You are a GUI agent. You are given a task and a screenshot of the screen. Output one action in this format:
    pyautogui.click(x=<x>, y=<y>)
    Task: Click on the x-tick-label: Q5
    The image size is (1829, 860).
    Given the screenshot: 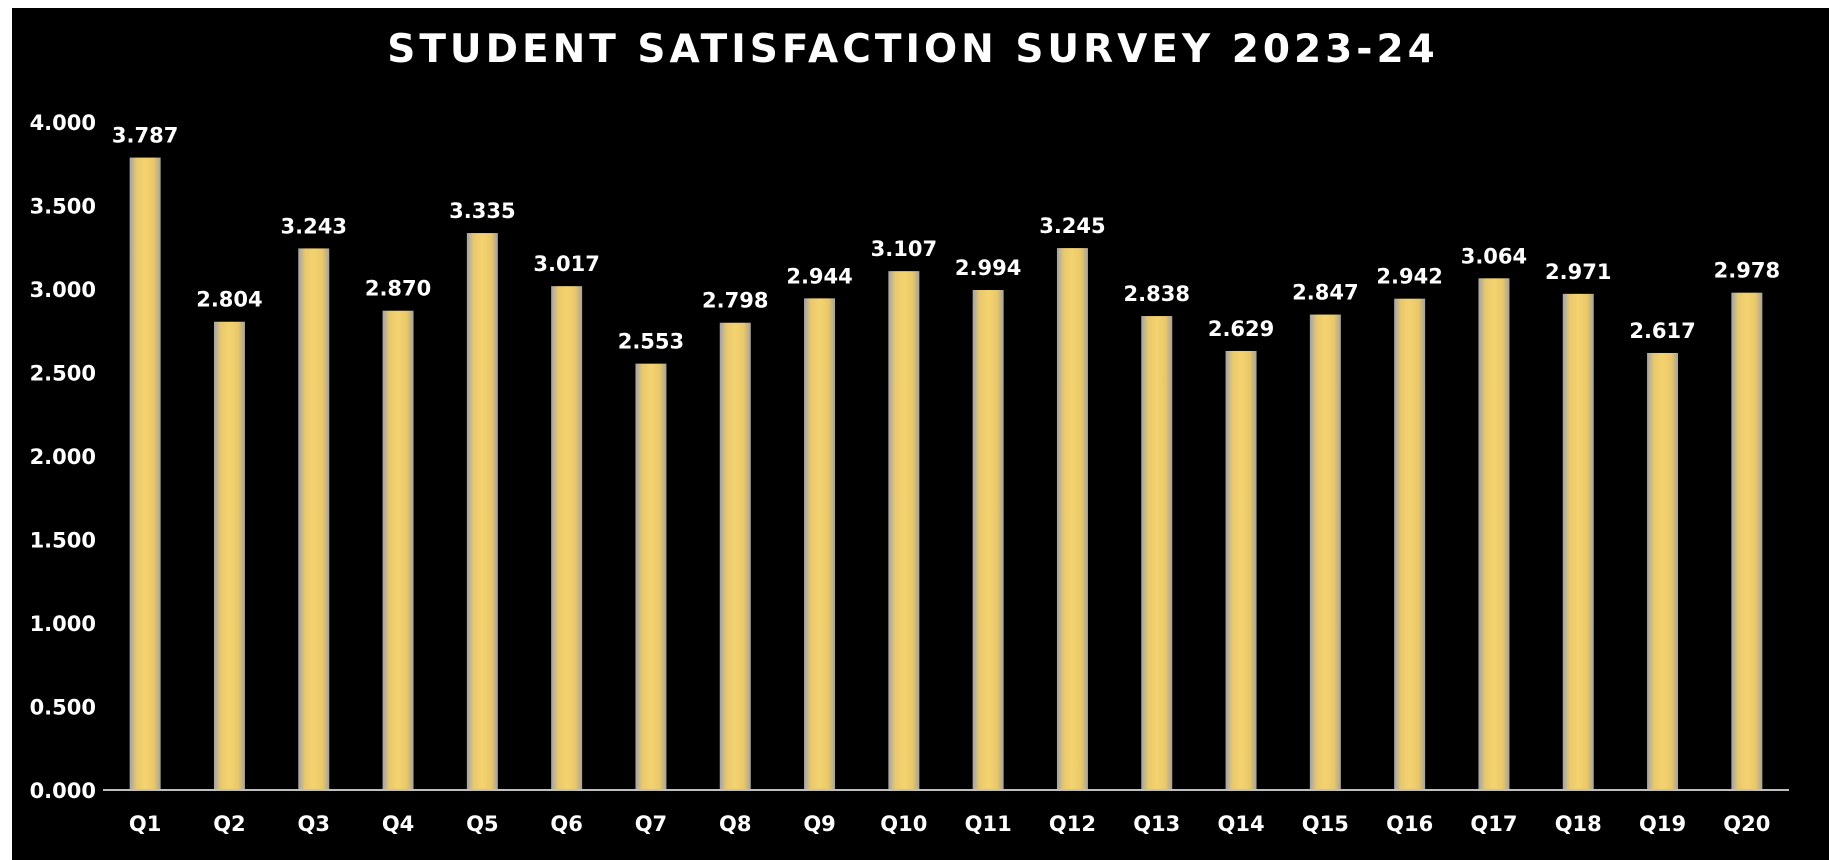 What is the action you would take?
    pyautogui.click(x=482, y=824)
    